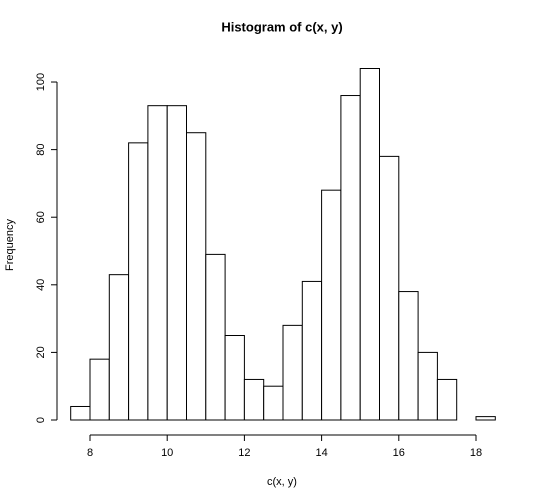 The image size is (540, 501). What do you see at coordinates (167, 453) in the screenshot?
I see `x-tick-label: 10` at bounding box center [167, 453].